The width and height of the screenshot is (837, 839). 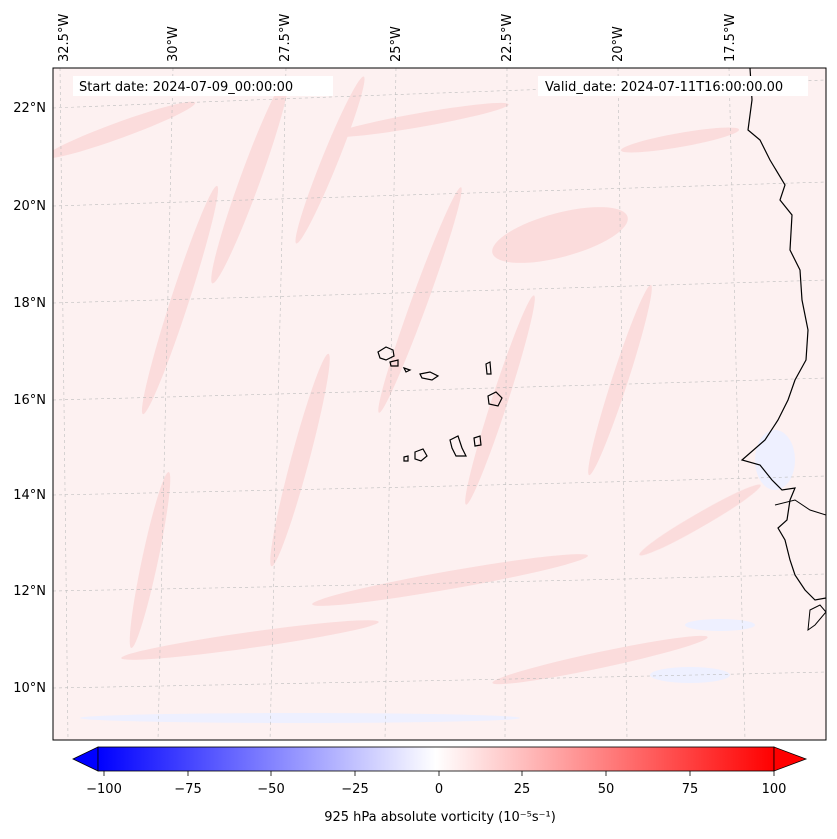 What do you see at coordinates (29, 206) in the screenshot?
I see `lat-label: 20°N` at bounding box center [29, 206].